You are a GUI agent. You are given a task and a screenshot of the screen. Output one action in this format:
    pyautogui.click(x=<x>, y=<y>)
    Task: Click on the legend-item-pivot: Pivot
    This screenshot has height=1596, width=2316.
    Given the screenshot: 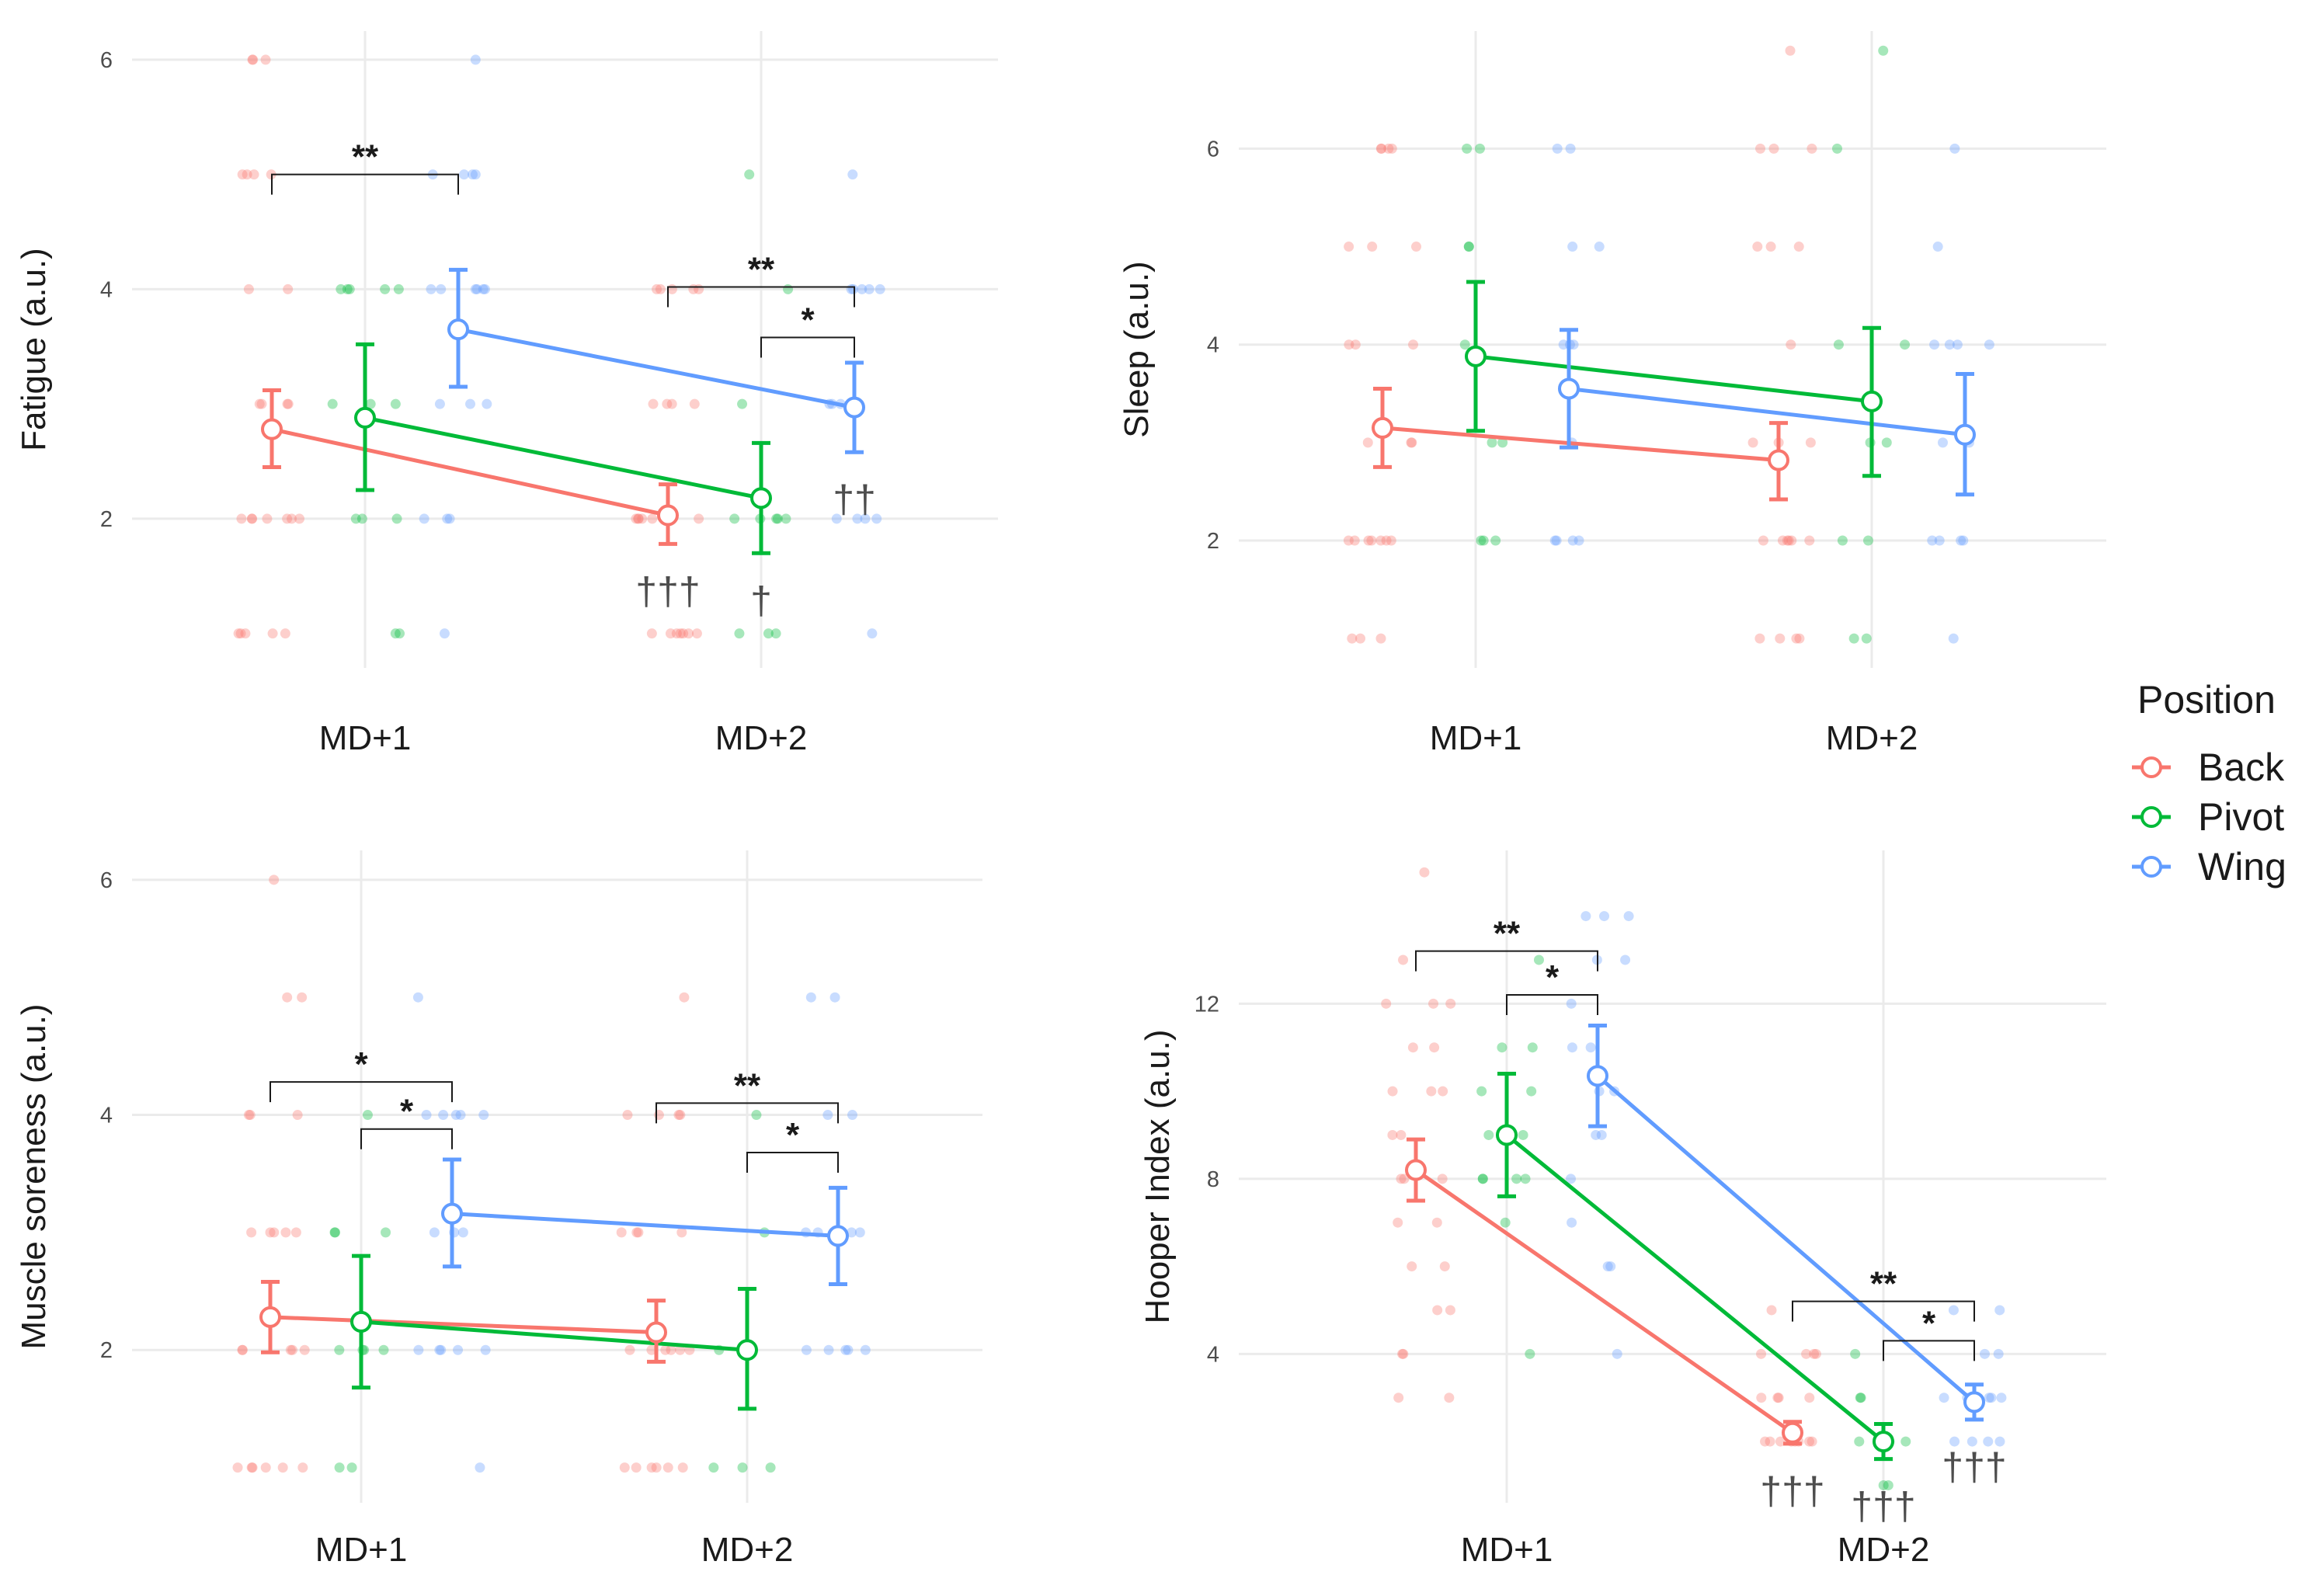 What is the action you would take?
    pyautogui.click(x=2208, y=817)
    